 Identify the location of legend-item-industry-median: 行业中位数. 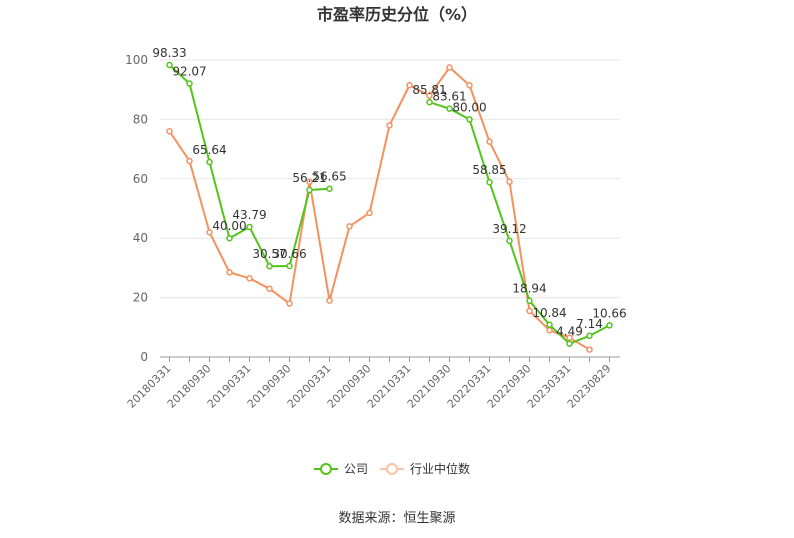
(425, 468).